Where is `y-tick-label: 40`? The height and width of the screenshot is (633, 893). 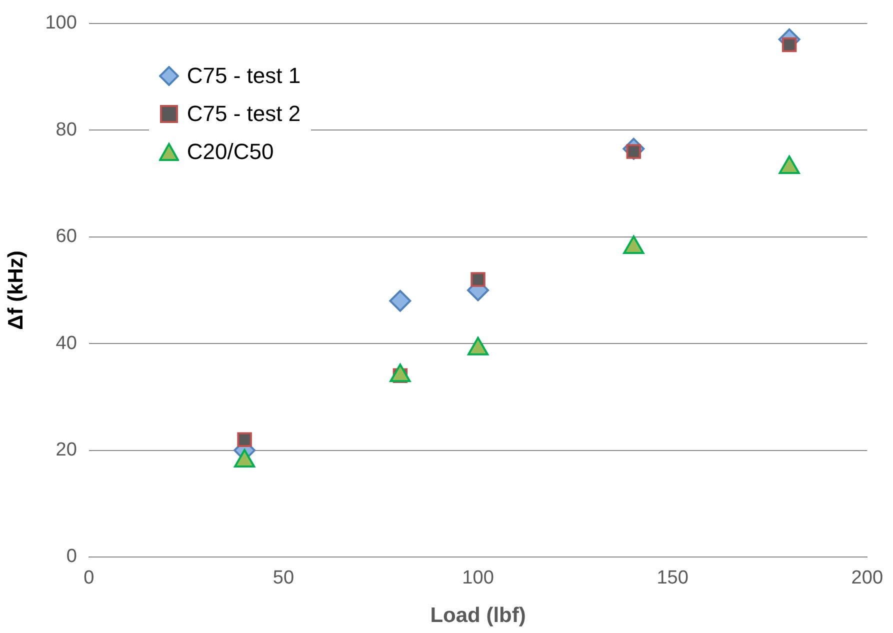 y-tick-label: 40 is located at coordinates (66, 343).